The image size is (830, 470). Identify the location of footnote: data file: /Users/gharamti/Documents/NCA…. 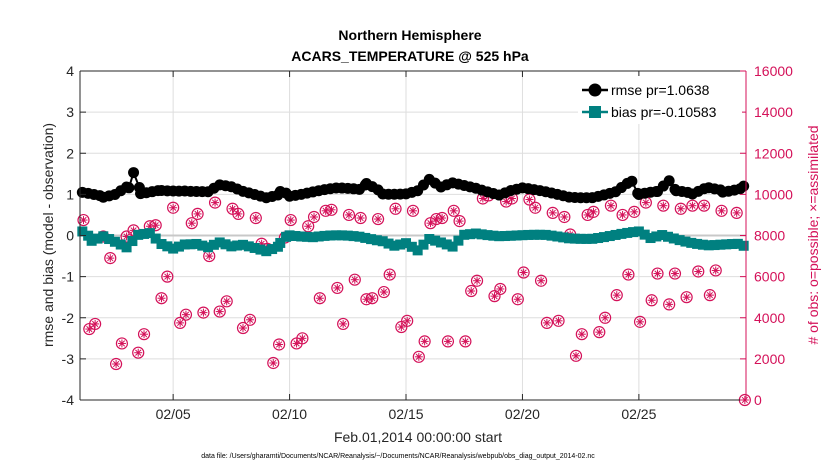
(398, 456).